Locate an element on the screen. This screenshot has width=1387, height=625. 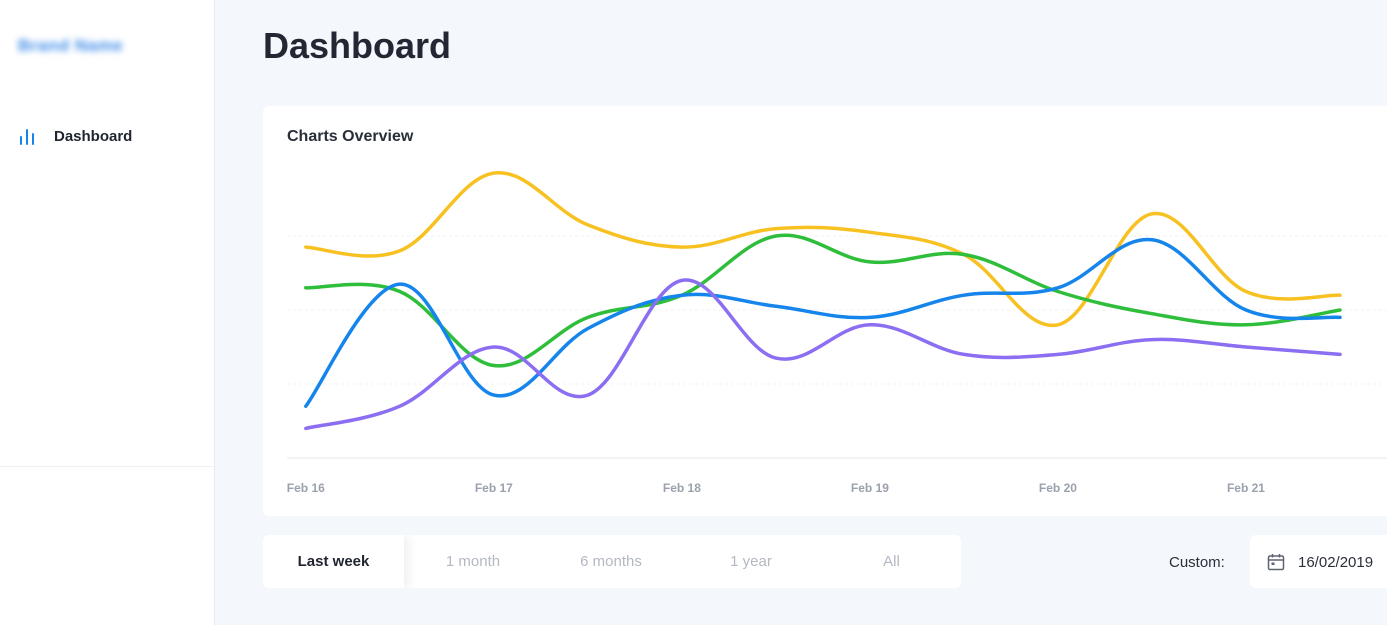
range-option-6-months: 6 months is located at coordinates (611, 561).